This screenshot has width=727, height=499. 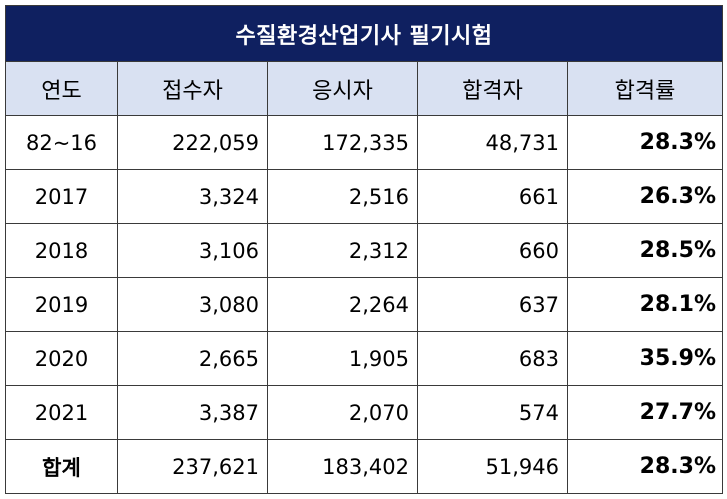 I want to click on table-row: 2021 3,387 2,070 574 27.7%, so click(x=364, y=412).